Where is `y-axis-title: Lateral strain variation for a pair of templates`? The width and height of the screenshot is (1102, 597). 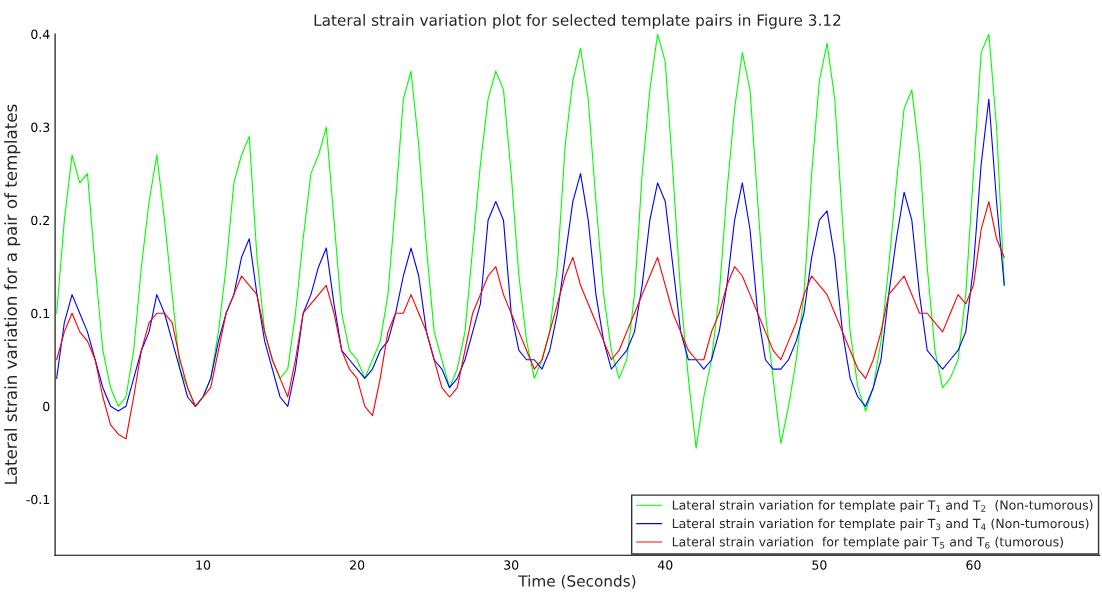 y-axis-title: Lateral strain variation for a pair of templates is located at coordinates (12, 294).